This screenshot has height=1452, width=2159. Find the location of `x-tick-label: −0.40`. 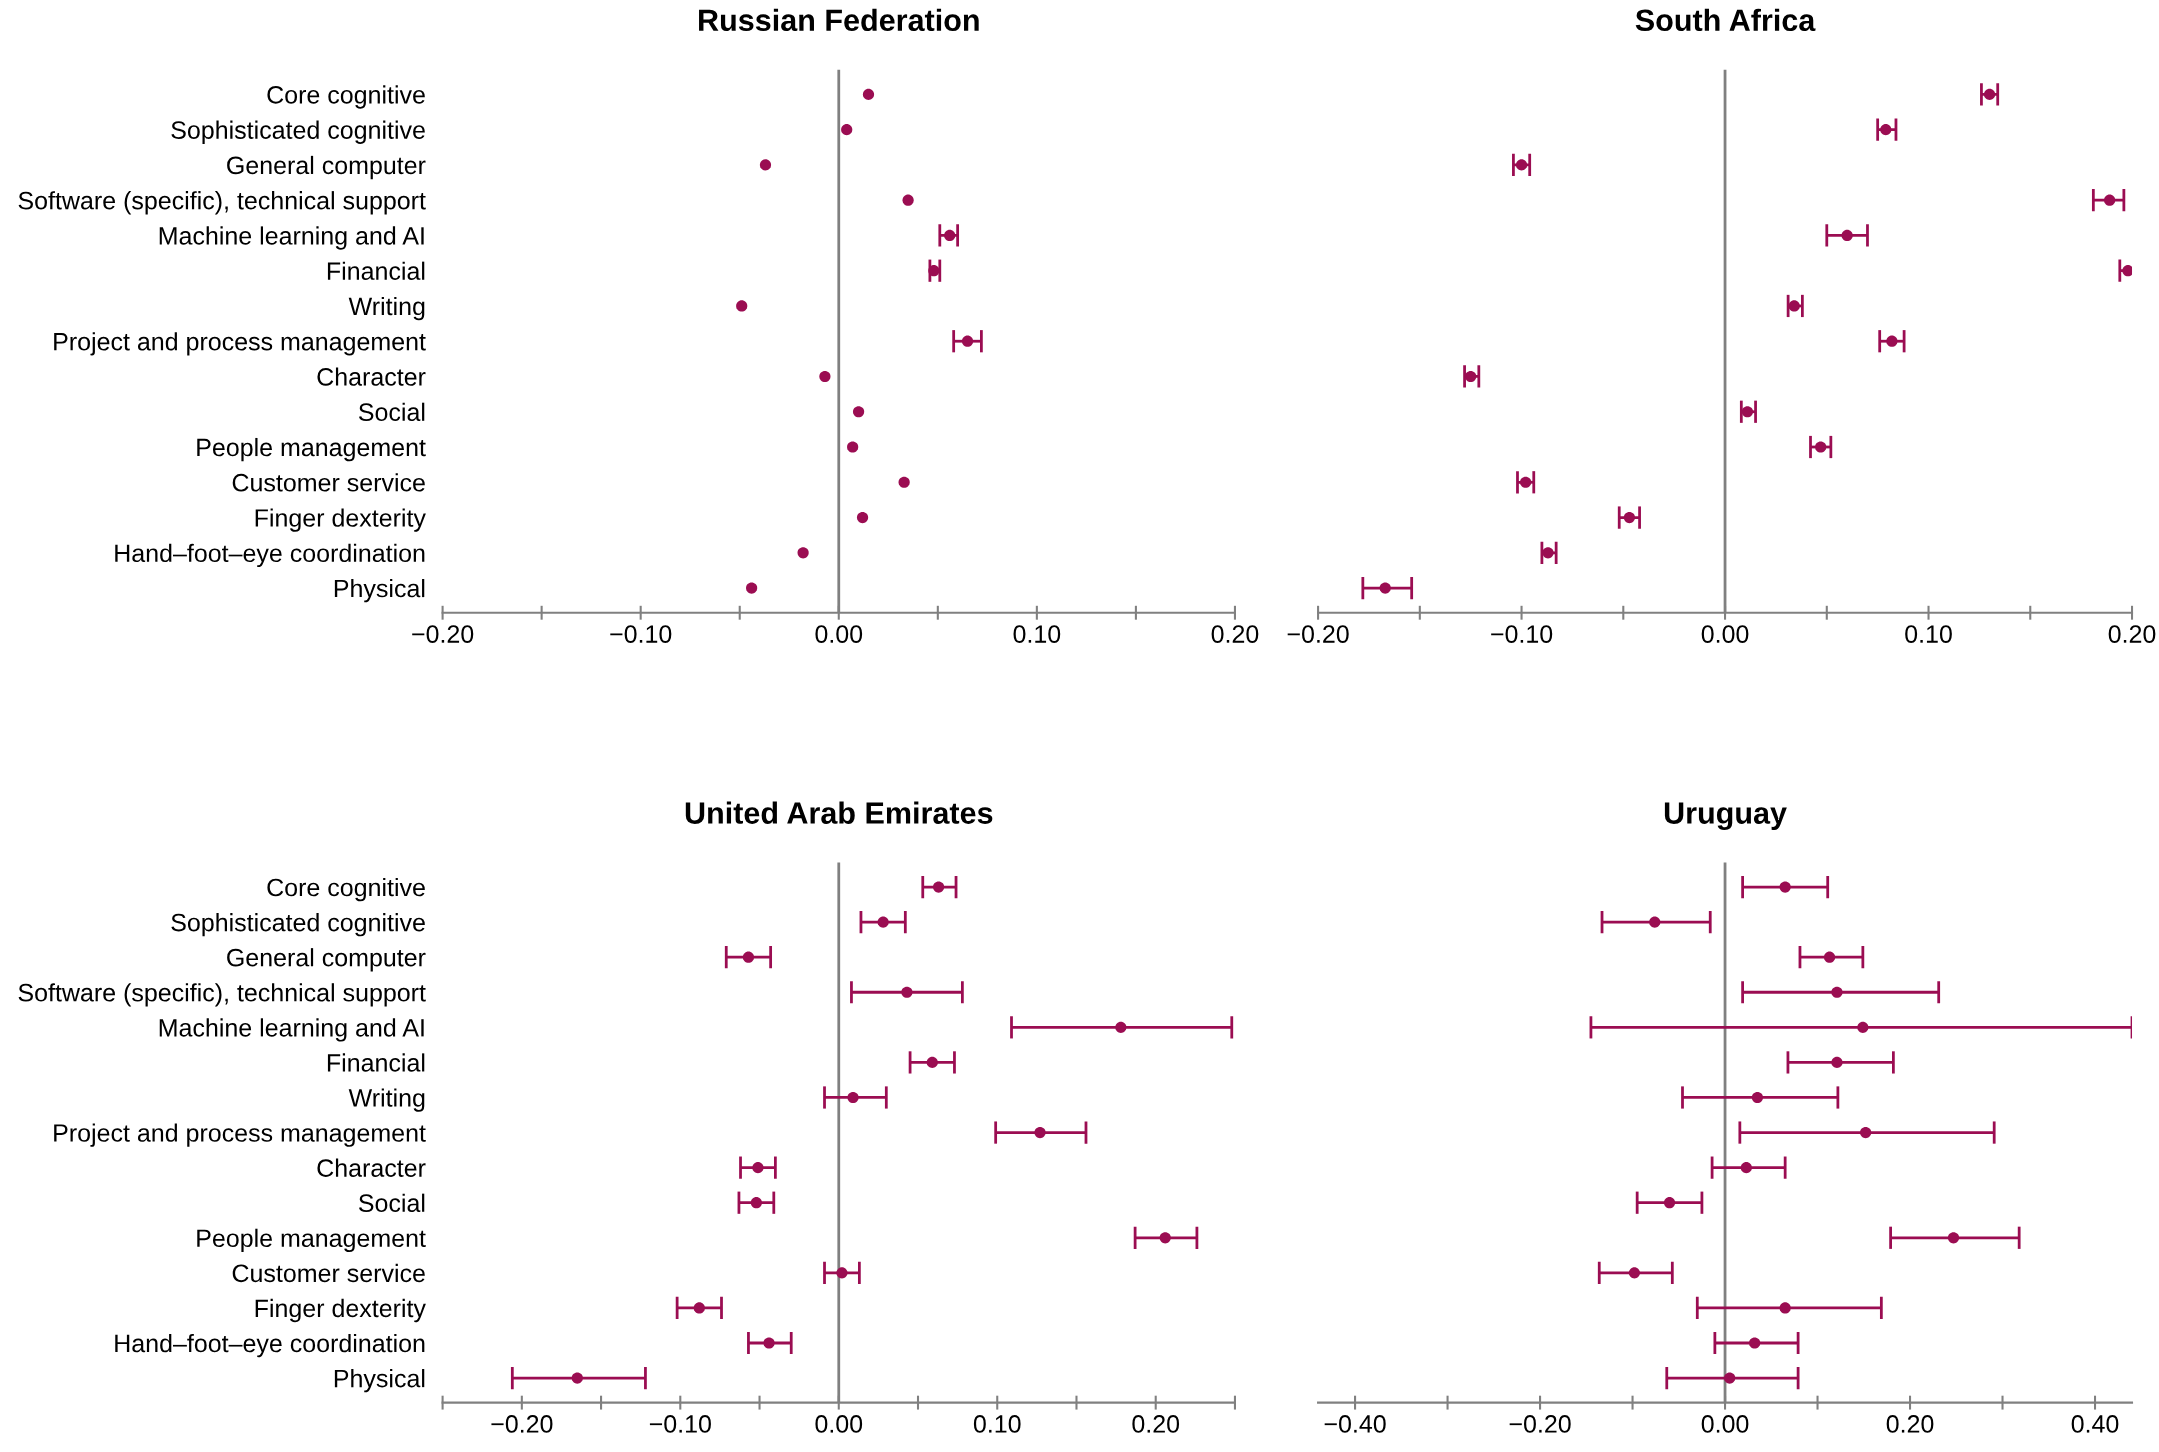

x-tick-label: −0.40 is located at coordinates (1355, 1424).